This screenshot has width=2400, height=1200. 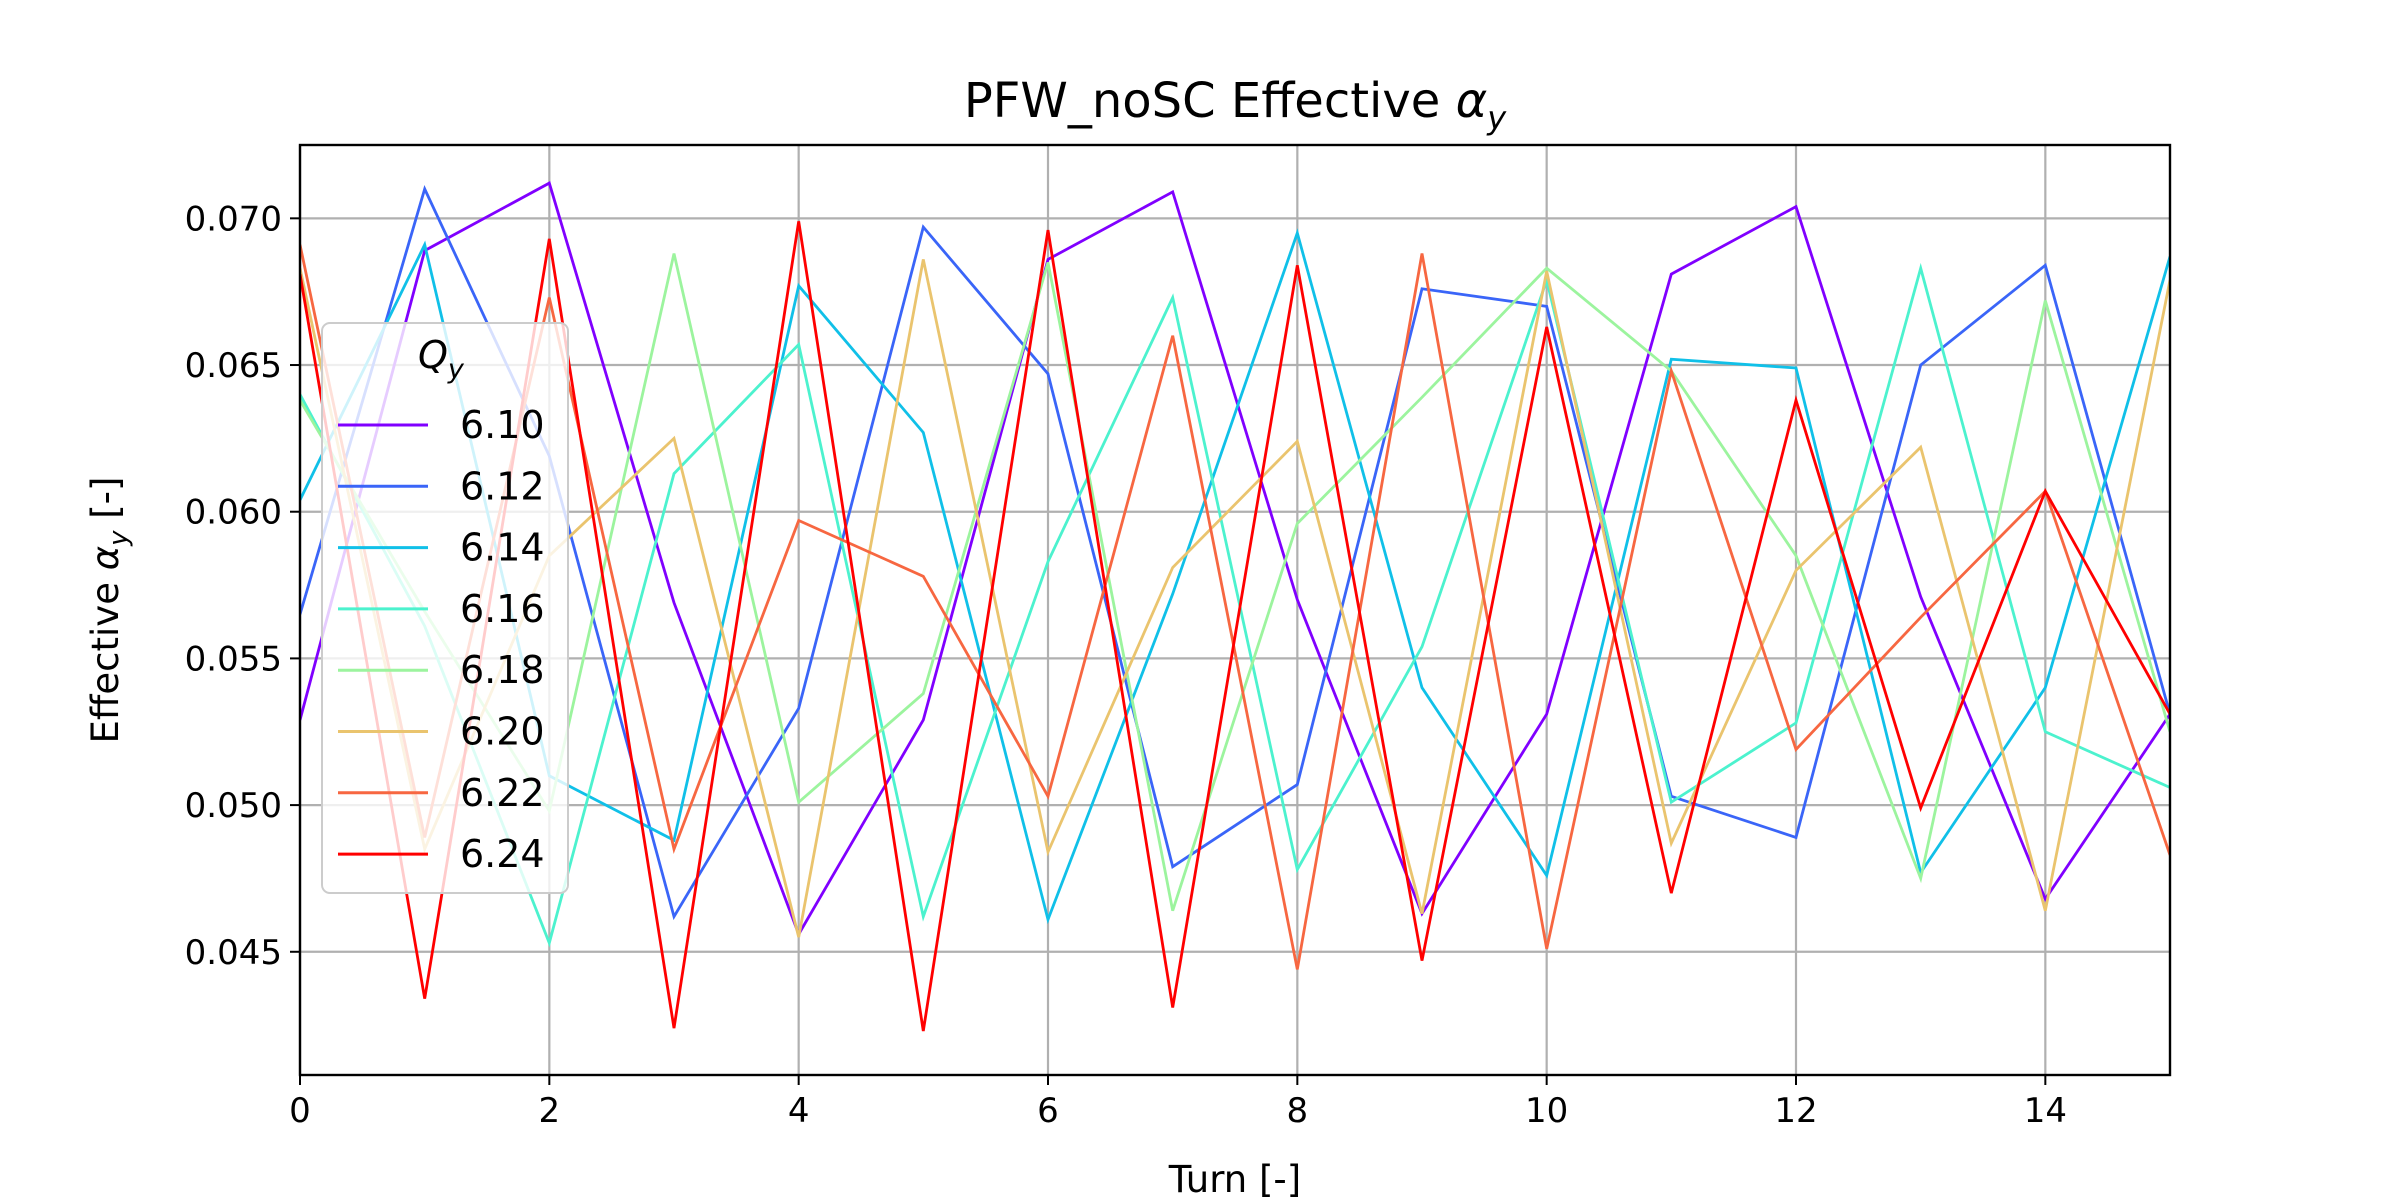 What do you see at coordinates (441, 639) in the screenshot?
I see `legend-entries: 6.10 6.12 6.14 6.16 6.18 6.20 6.22 6.24` at bounding box center [441, 639].